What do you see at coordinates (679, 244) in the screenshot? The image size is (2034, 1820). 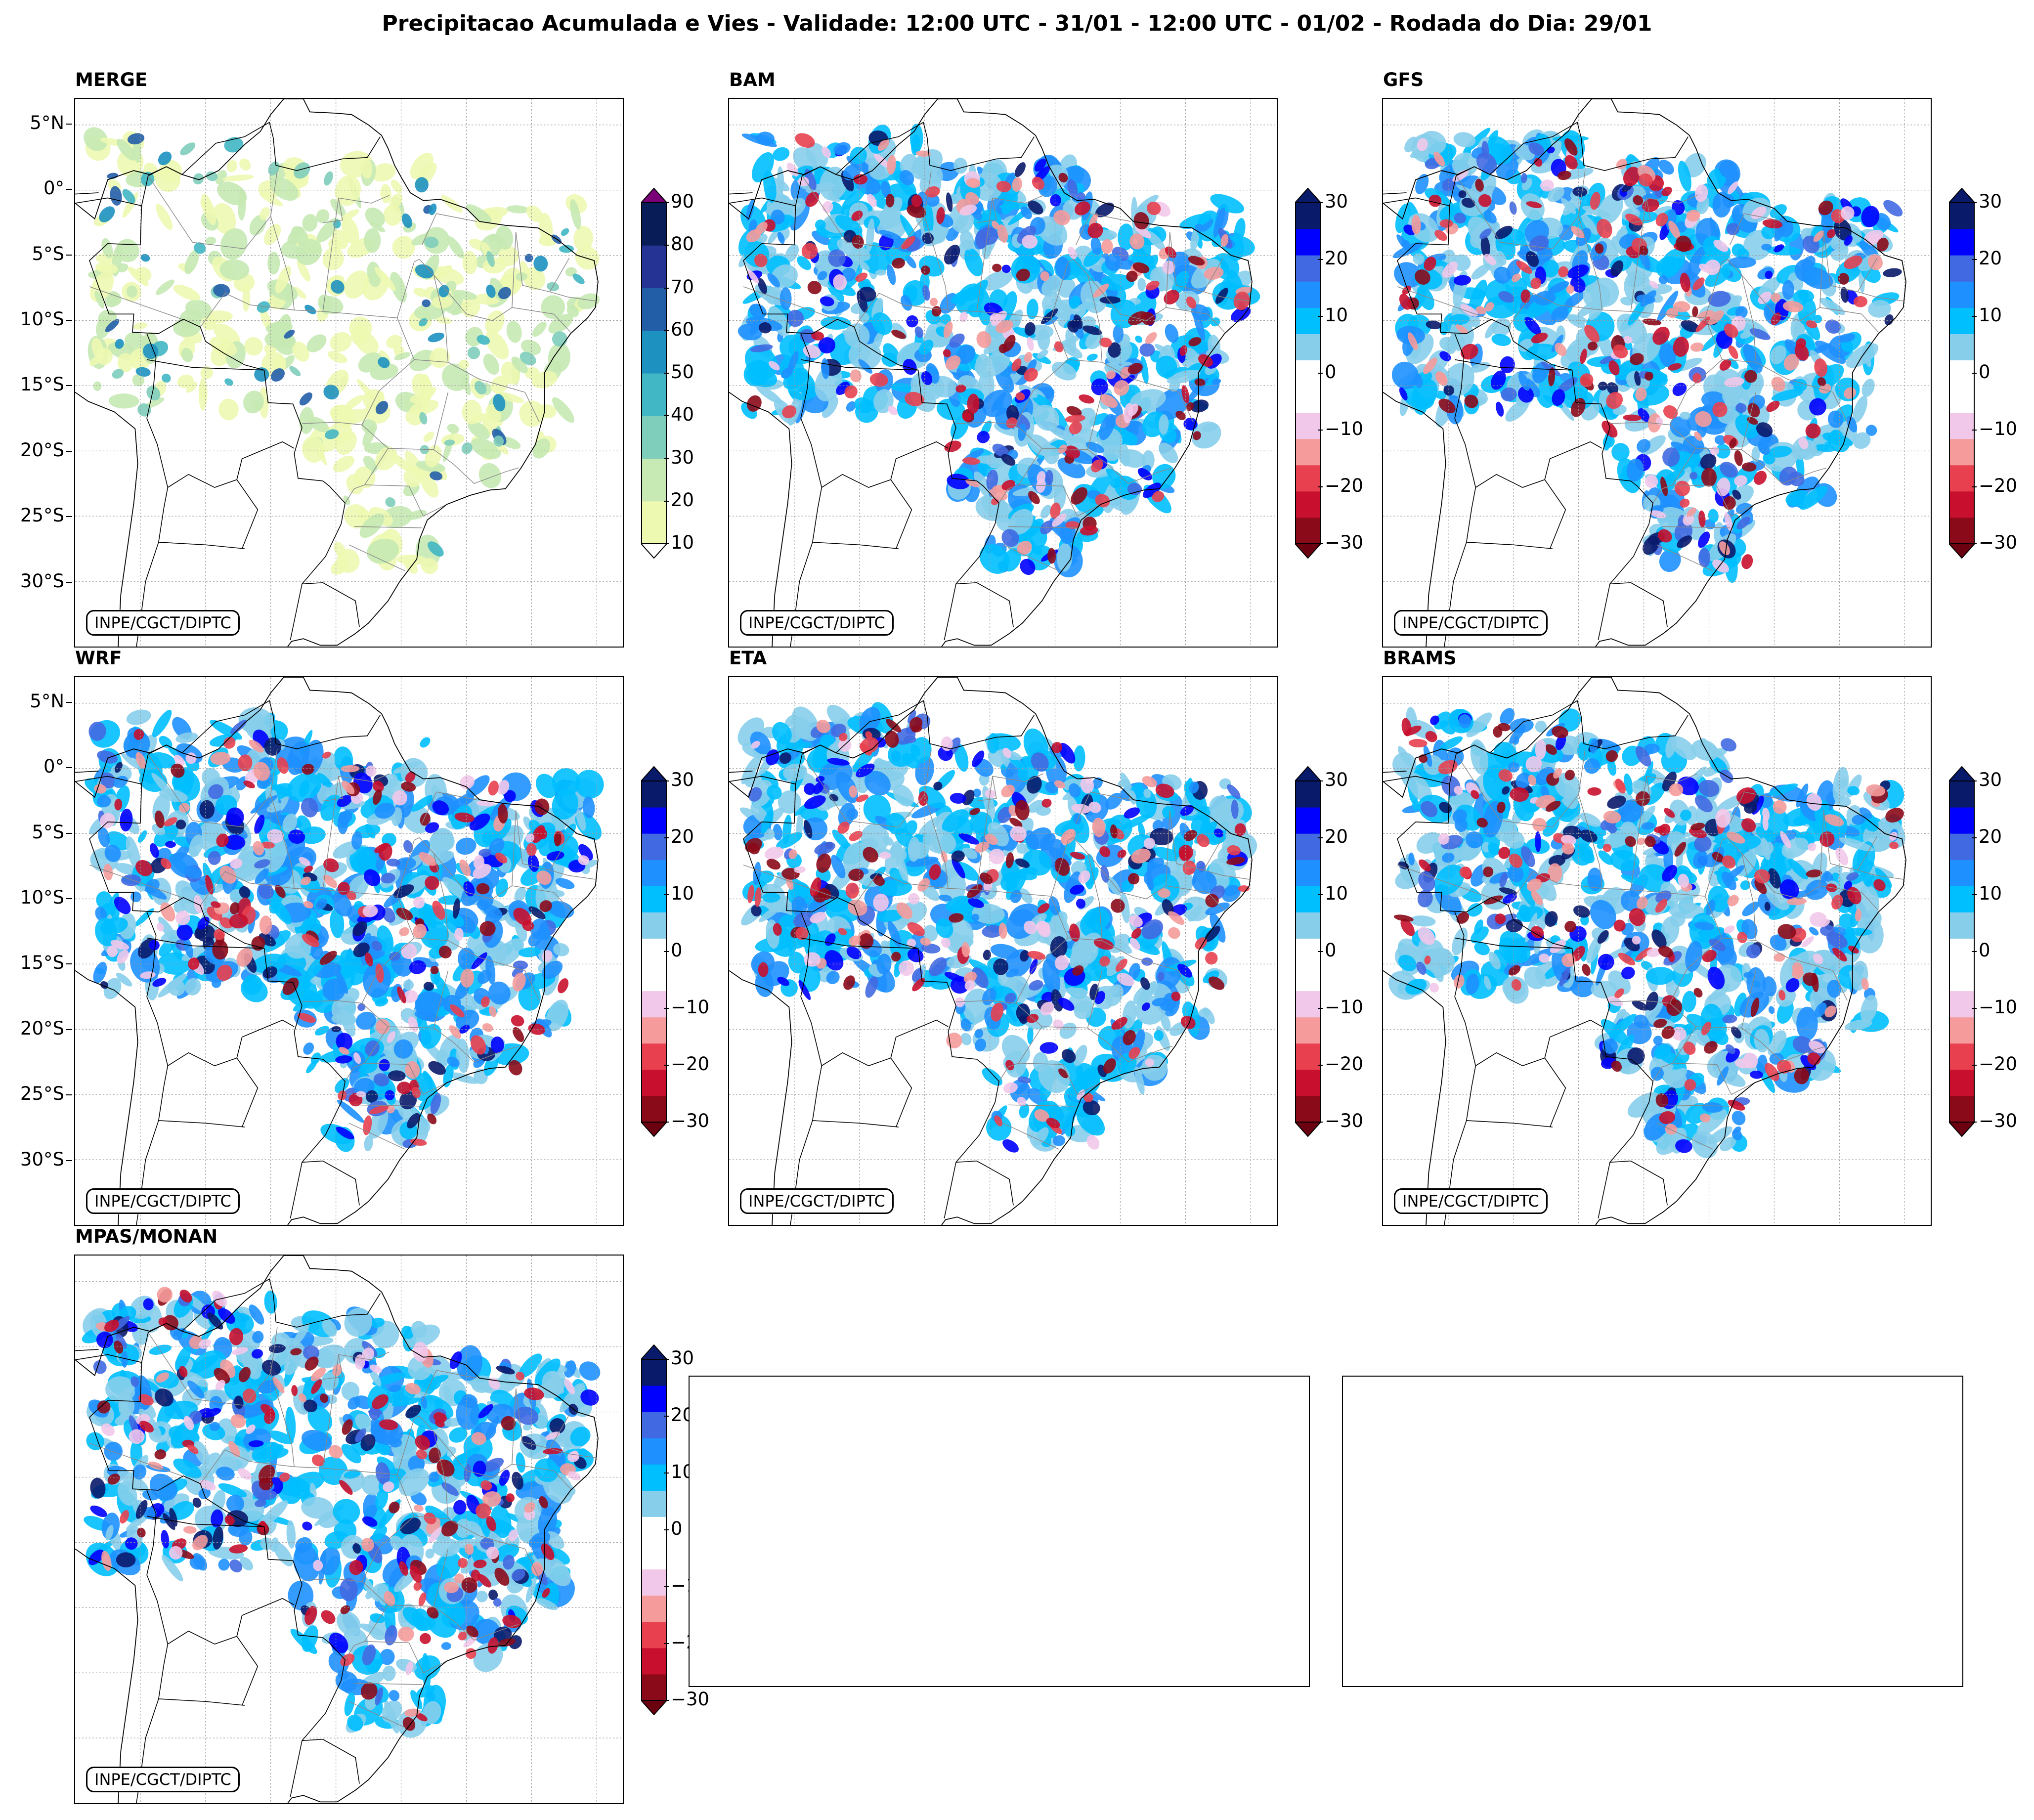 I see `colorbar-tick: 80` at bounding box center [679, 244].